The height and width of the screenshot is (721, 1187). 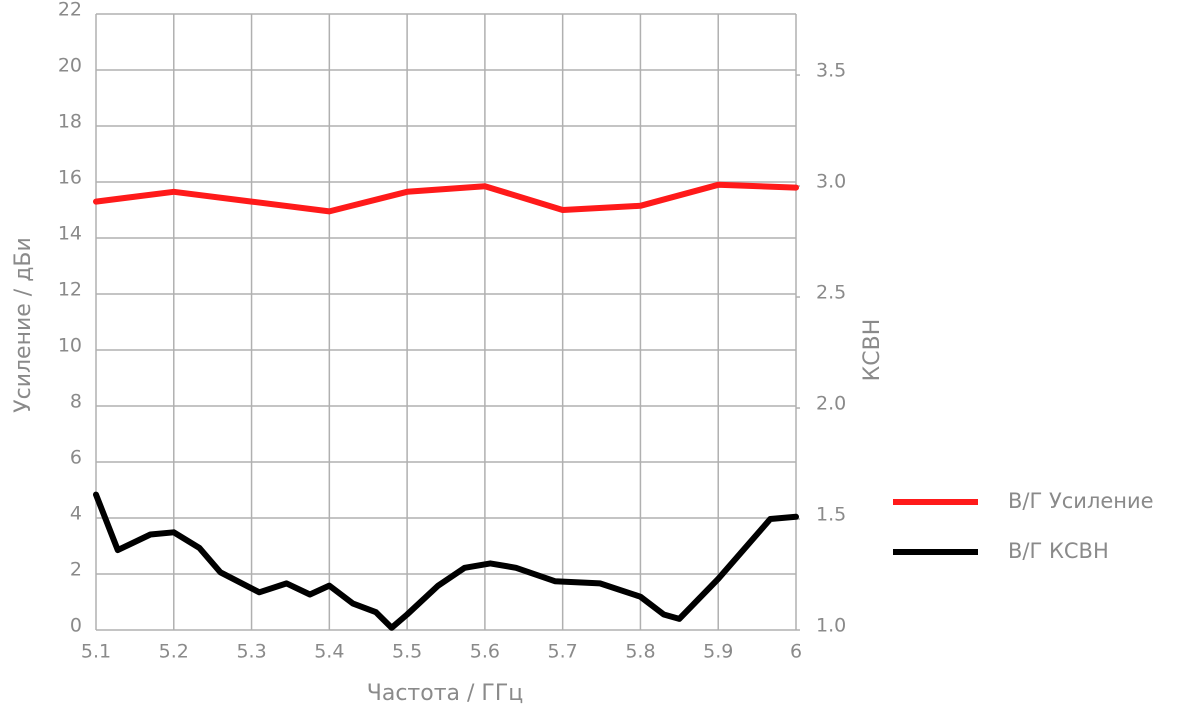 I want to click on x-tick-label: 5.7, so click(x=563, y=652).